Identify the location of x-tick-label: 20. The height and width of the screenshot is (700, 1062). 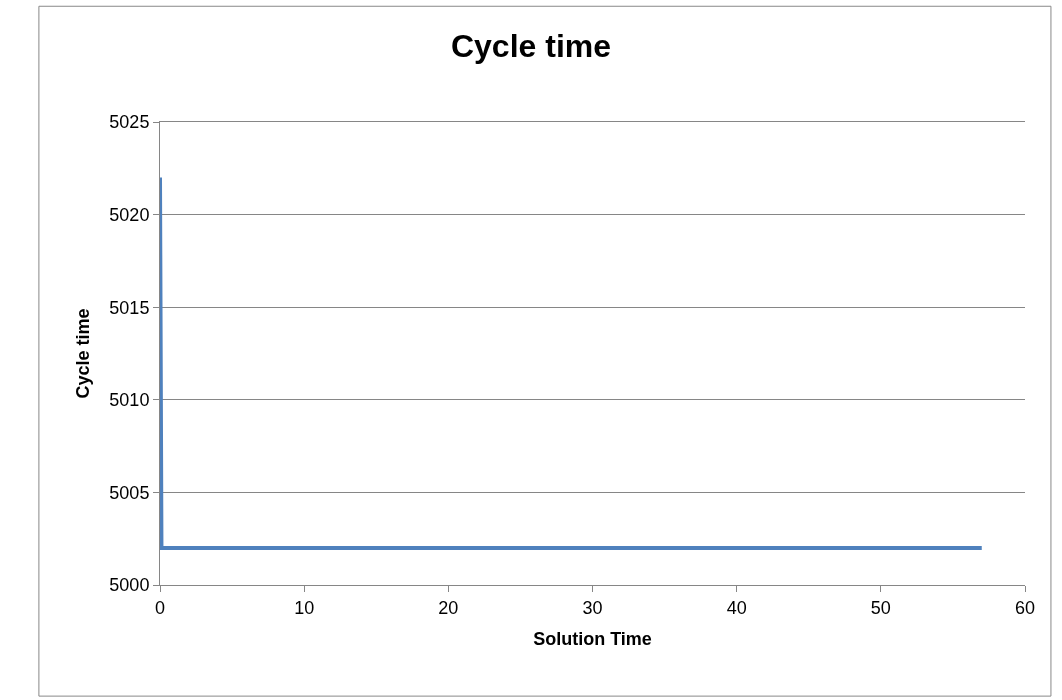
(448, 607).